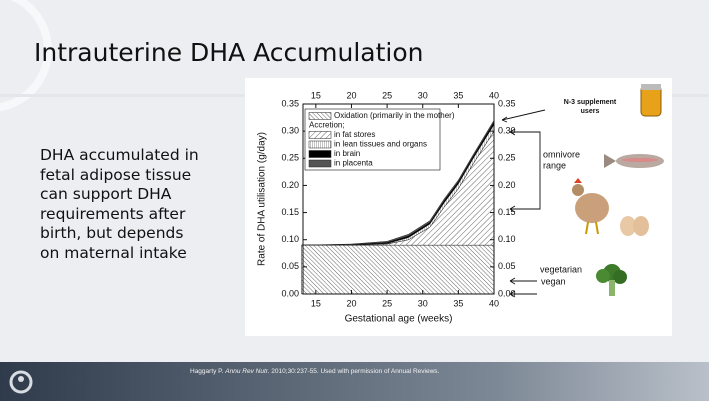 The width and height of the screenshot is (709, 401). I want to click on x-tick-label-top: 20, so click(351, 95).